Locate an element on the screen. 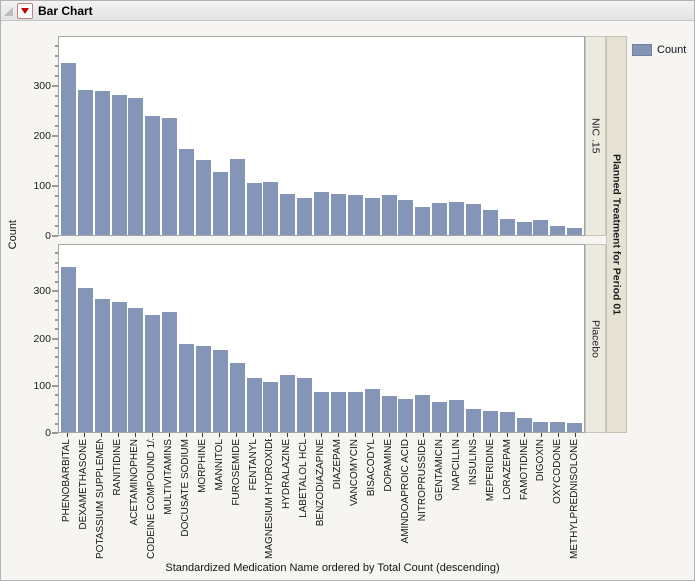  x-tick-label: BISACODYL is located at coordinates (372, 468).